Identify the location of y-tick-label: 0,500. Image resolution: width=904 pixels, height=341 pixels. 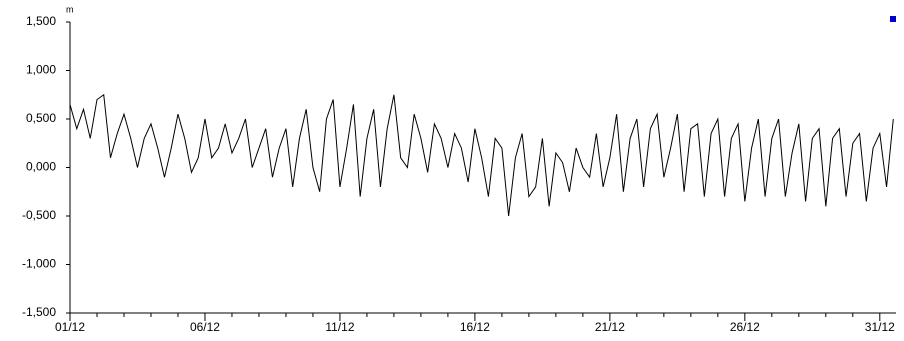
(41, 118).